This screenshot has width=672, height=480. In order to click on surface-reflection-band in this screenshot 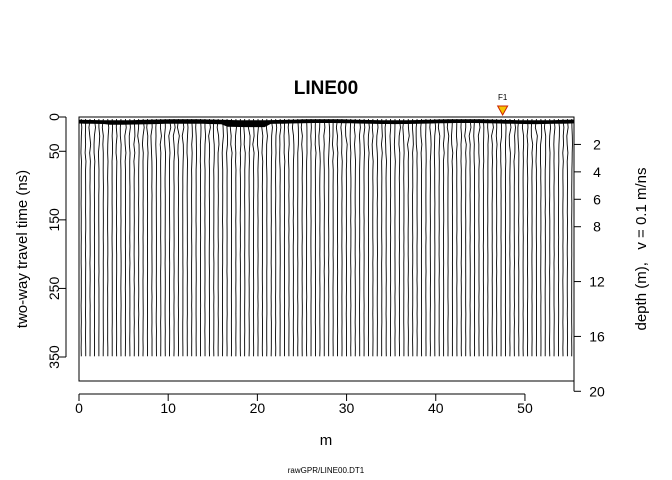, I will do `click(326, 123)`.